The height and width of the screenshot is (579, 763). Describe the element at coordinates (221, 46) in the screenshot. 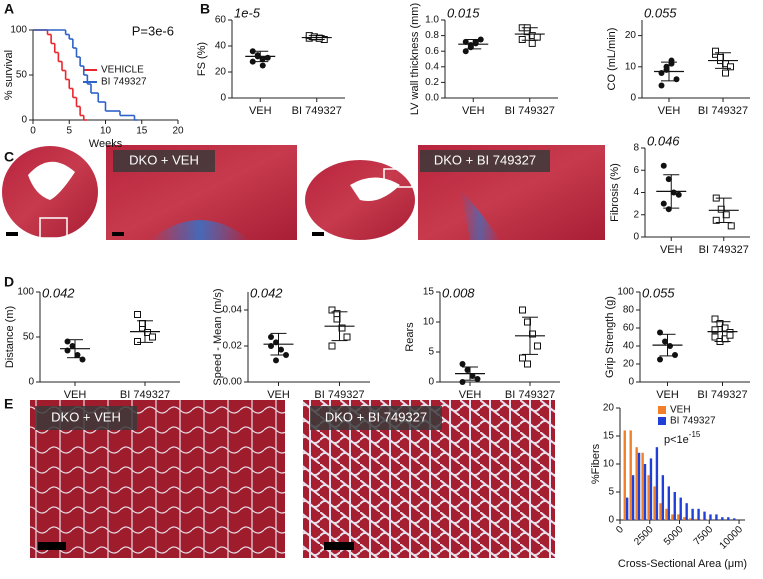

I see `y-tick-label: 40` at that location.